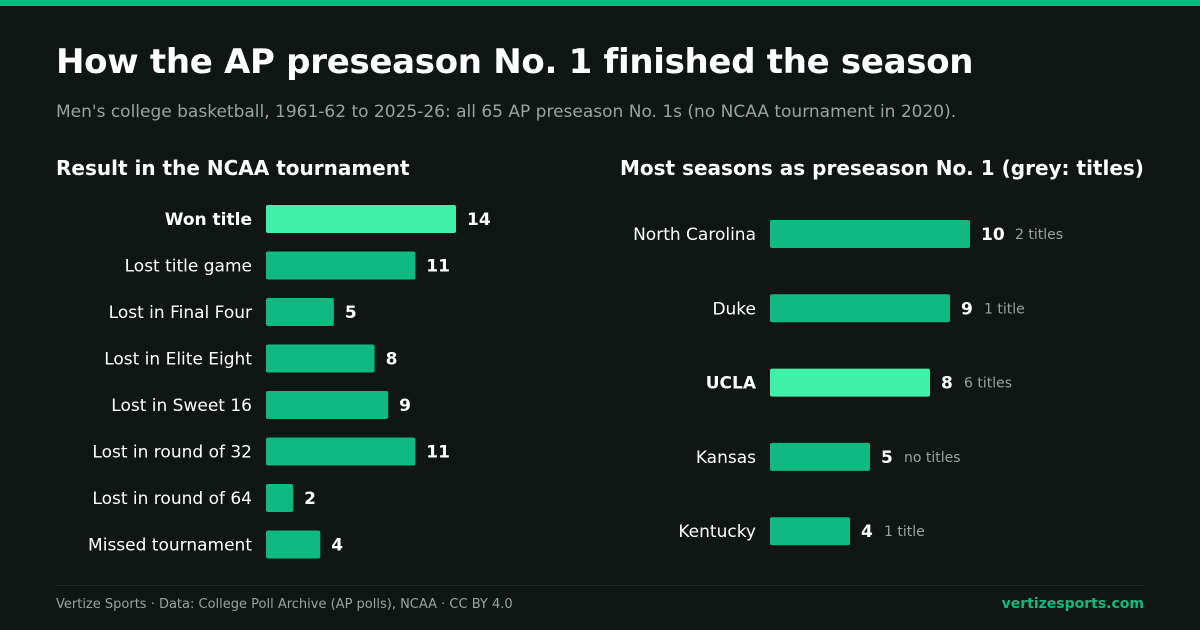 This screenshot has height=630, width=1200. What do you see at coordinates (188, 267) in the screenshot?
I see `category-label: Lost title game` at bounding box center [188, 267].